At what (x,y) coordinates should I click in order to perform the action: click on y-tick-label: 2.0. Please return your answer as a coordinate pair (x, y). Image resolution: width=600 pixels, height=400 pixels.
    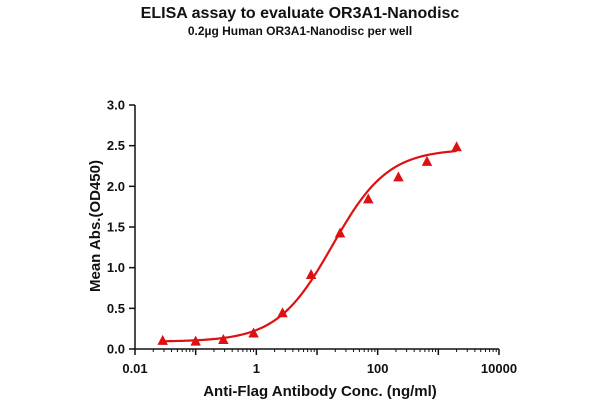
    Looking at the image, I should click on (116, 186).